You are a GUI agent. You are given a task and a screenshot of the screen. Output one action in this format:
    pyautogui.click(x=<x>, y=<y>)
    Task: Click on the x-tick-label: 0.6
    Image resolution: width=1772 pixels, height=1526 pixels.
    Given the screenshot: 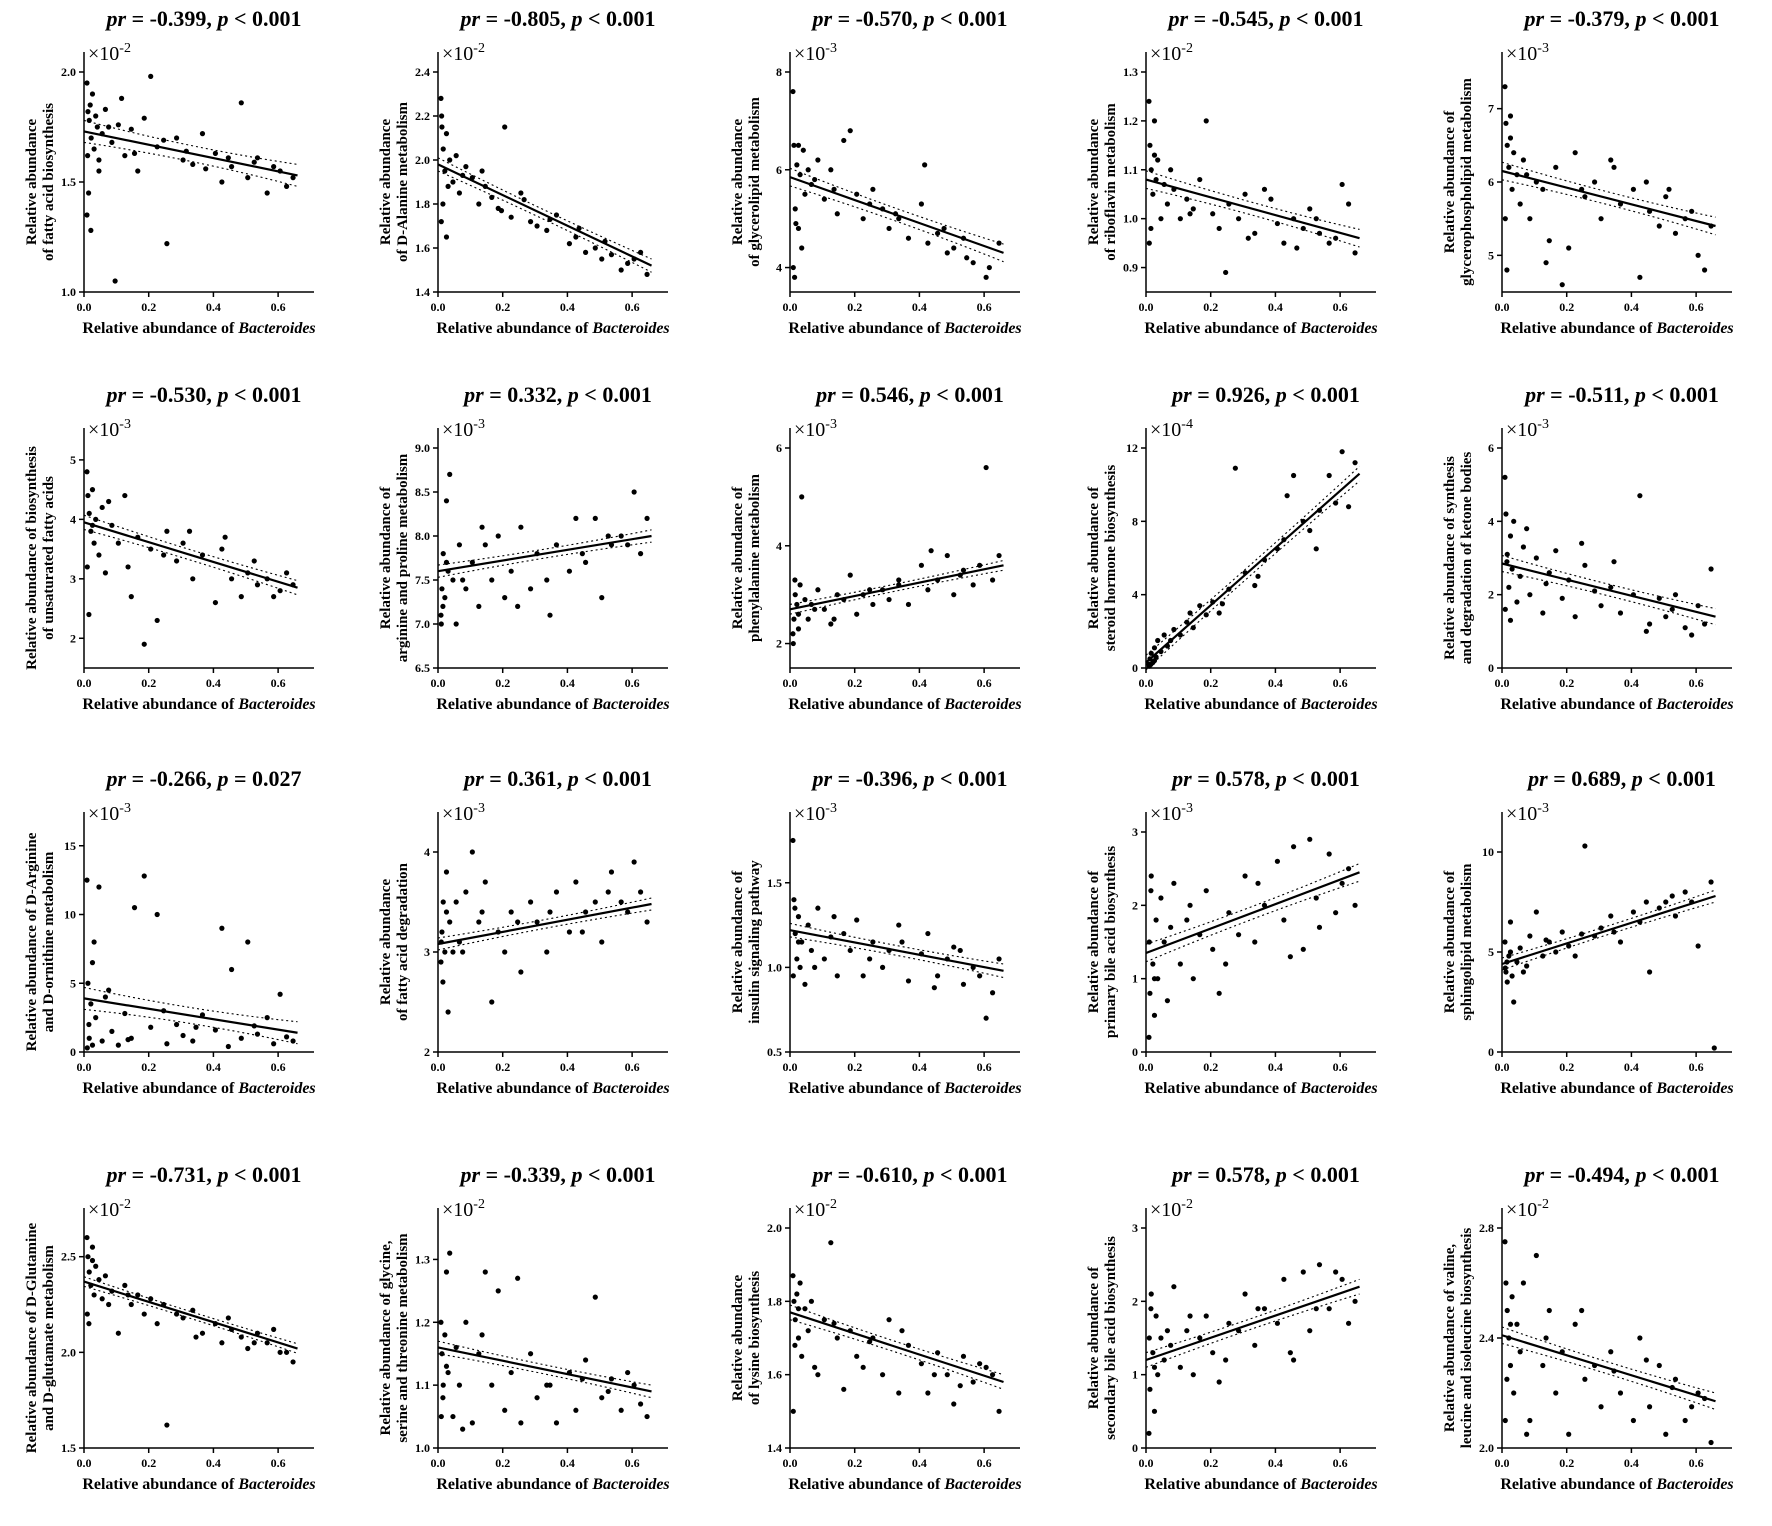 What is the action you would take?
    pyautogui.click(x=1340, y=307)
    